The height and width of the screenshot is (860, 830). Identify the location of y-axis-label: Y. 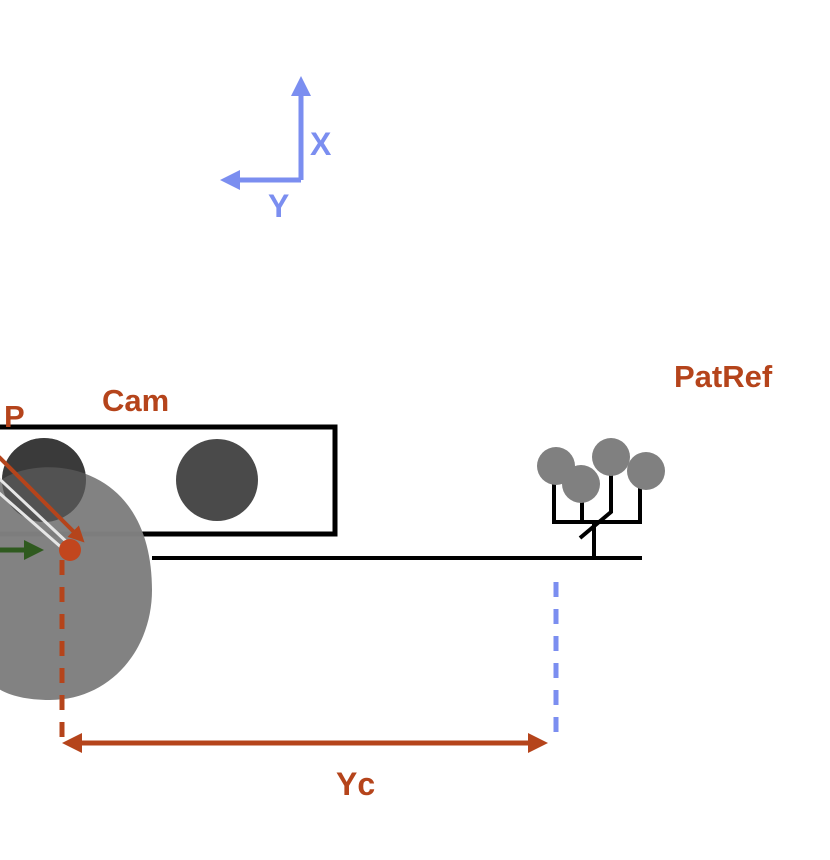
(278, 206).